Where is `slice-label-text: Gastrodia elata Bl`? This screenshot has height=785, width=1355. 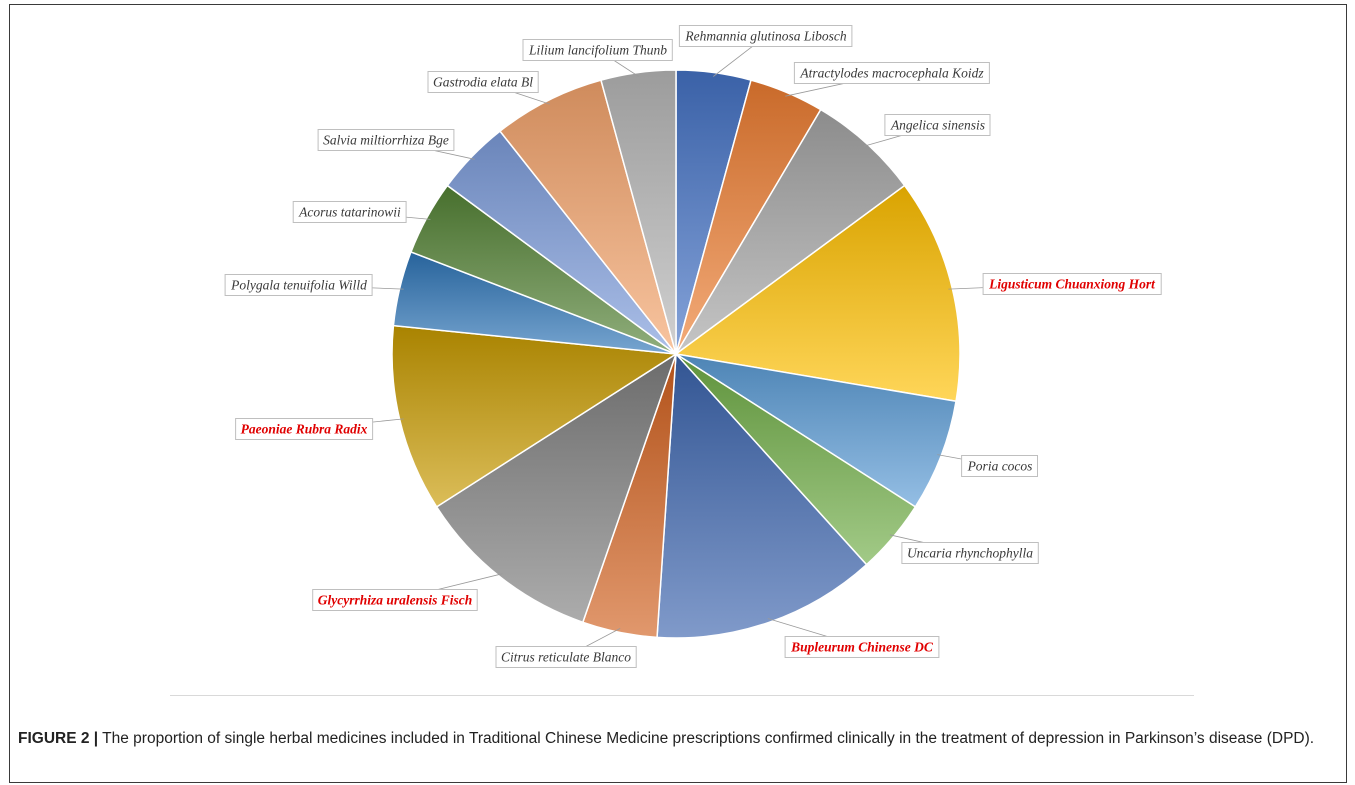
slice-label-text: Gastrodia elata Bl is located at coordinates (483, 82).